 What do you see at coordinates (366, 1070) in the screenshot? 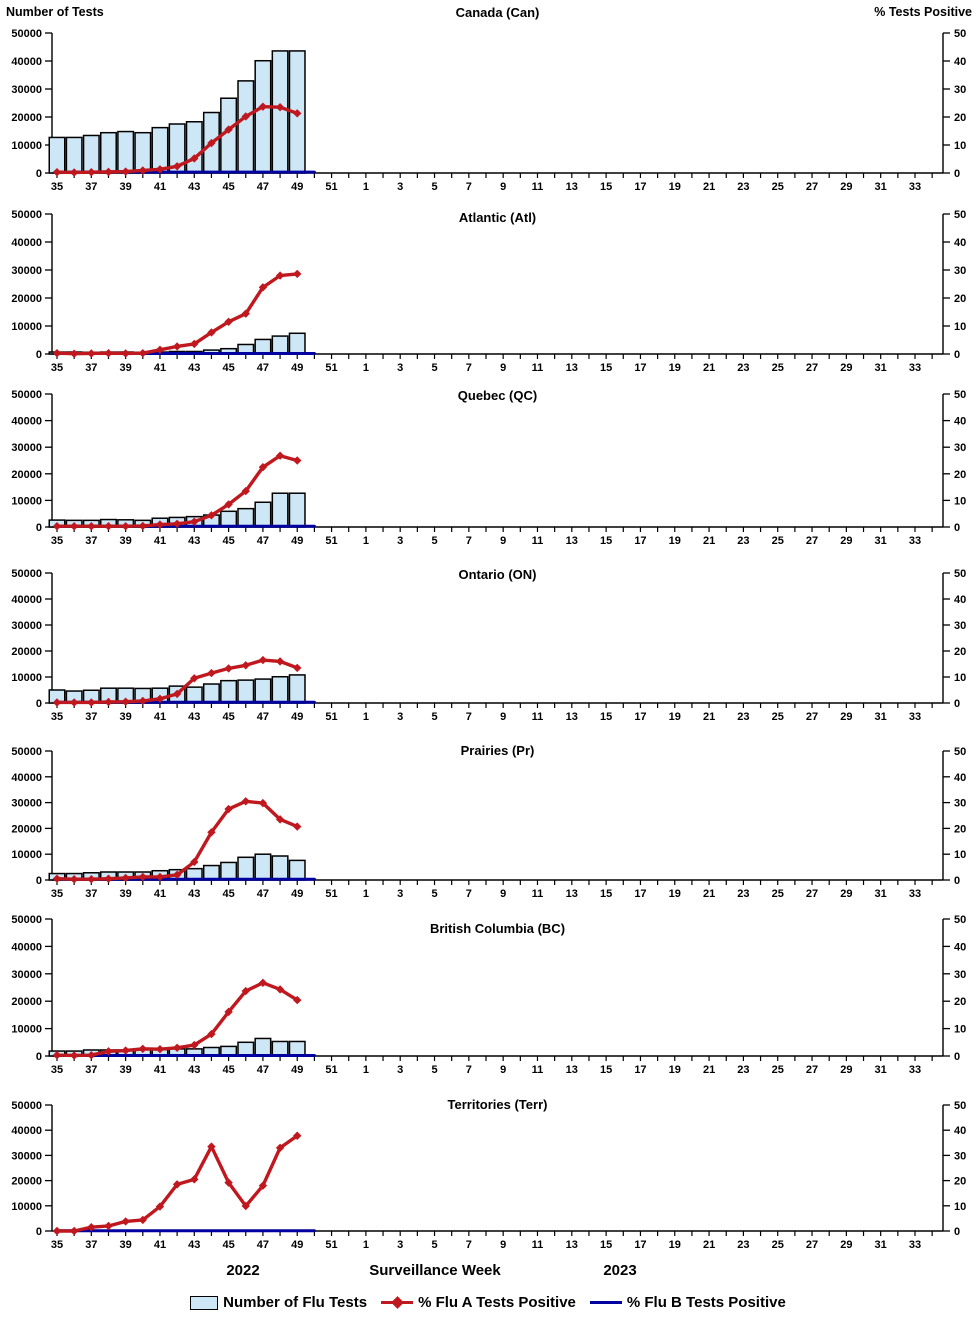
I see `x-tick-label: 1` at bounding box center [366, 1070].